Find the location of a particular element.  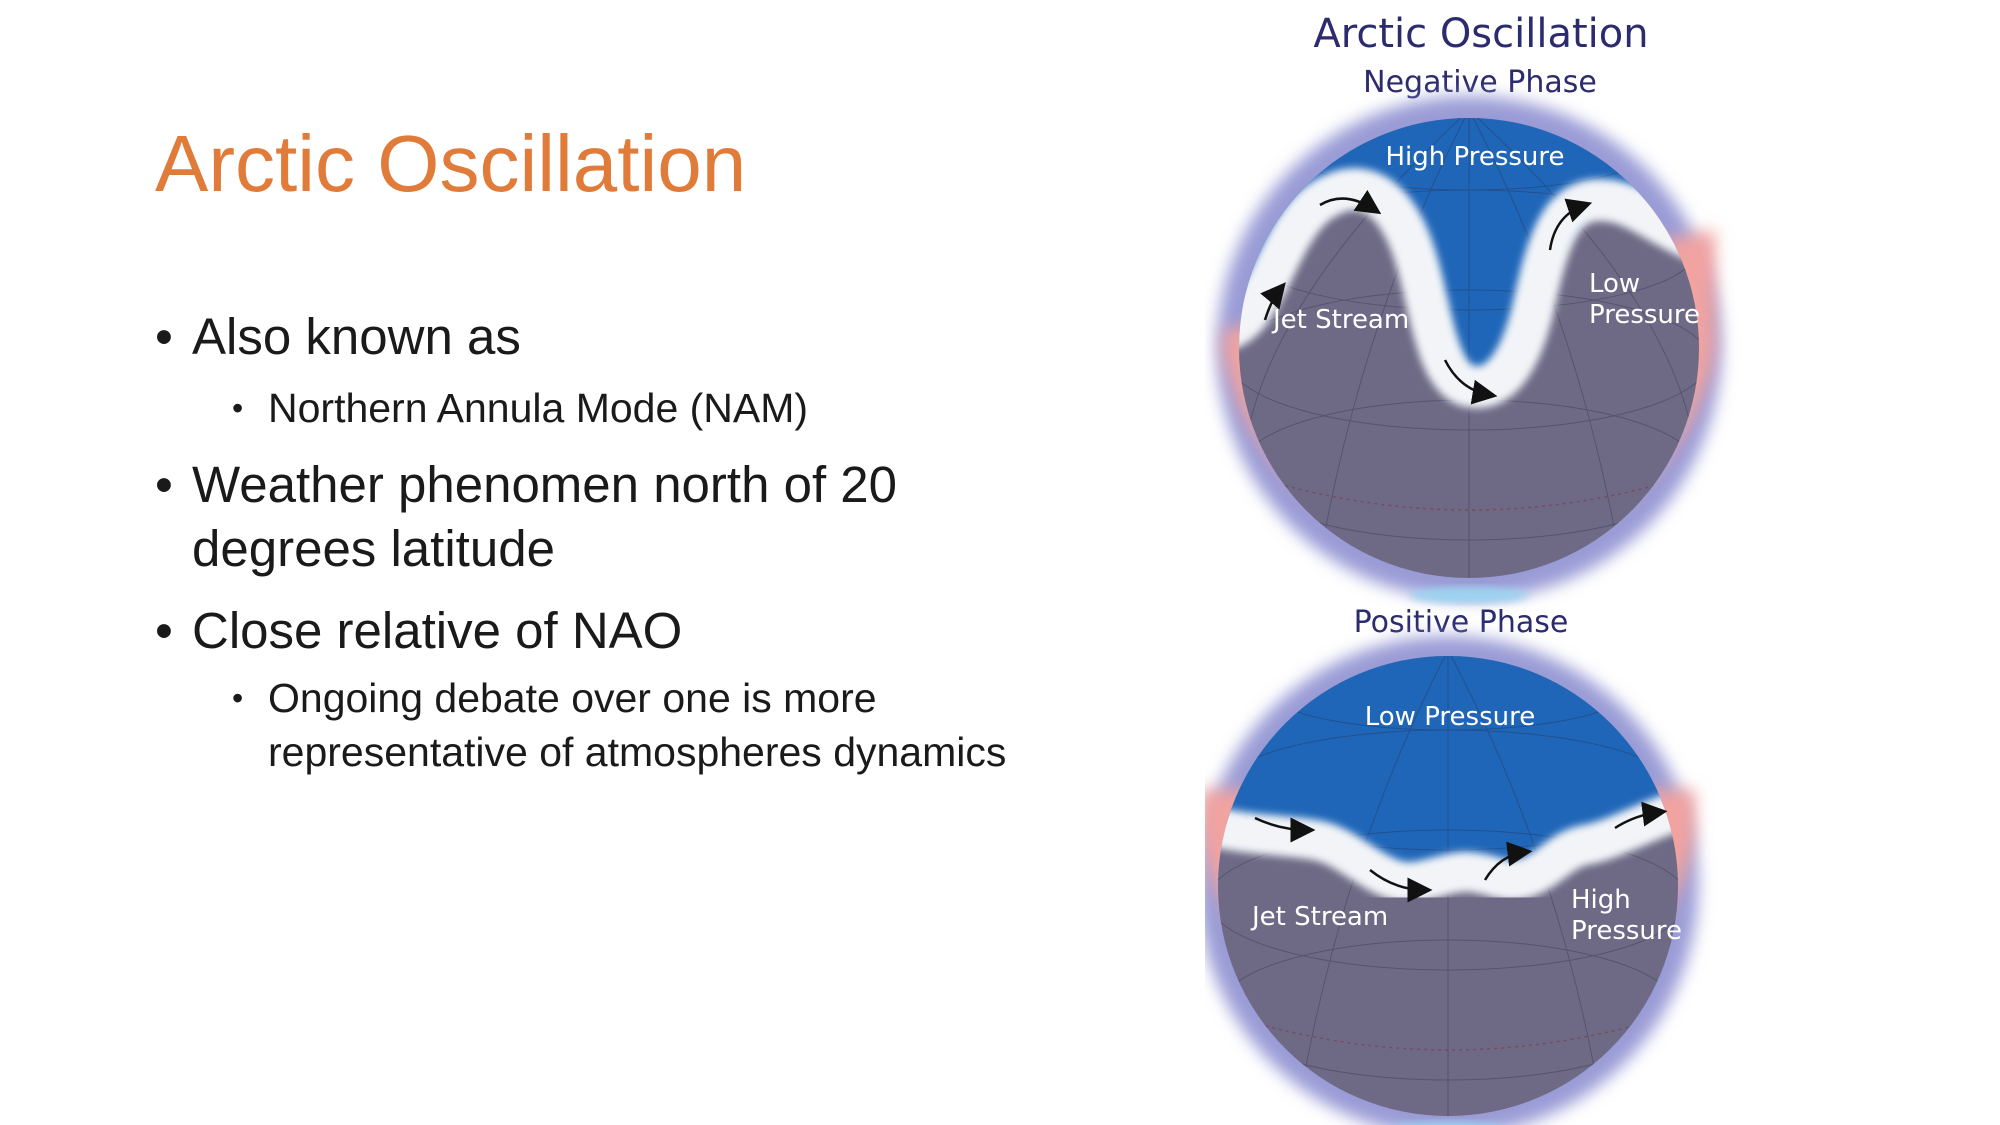

bullet-text: Close relative of NAO is located at coordinates (437, 630).